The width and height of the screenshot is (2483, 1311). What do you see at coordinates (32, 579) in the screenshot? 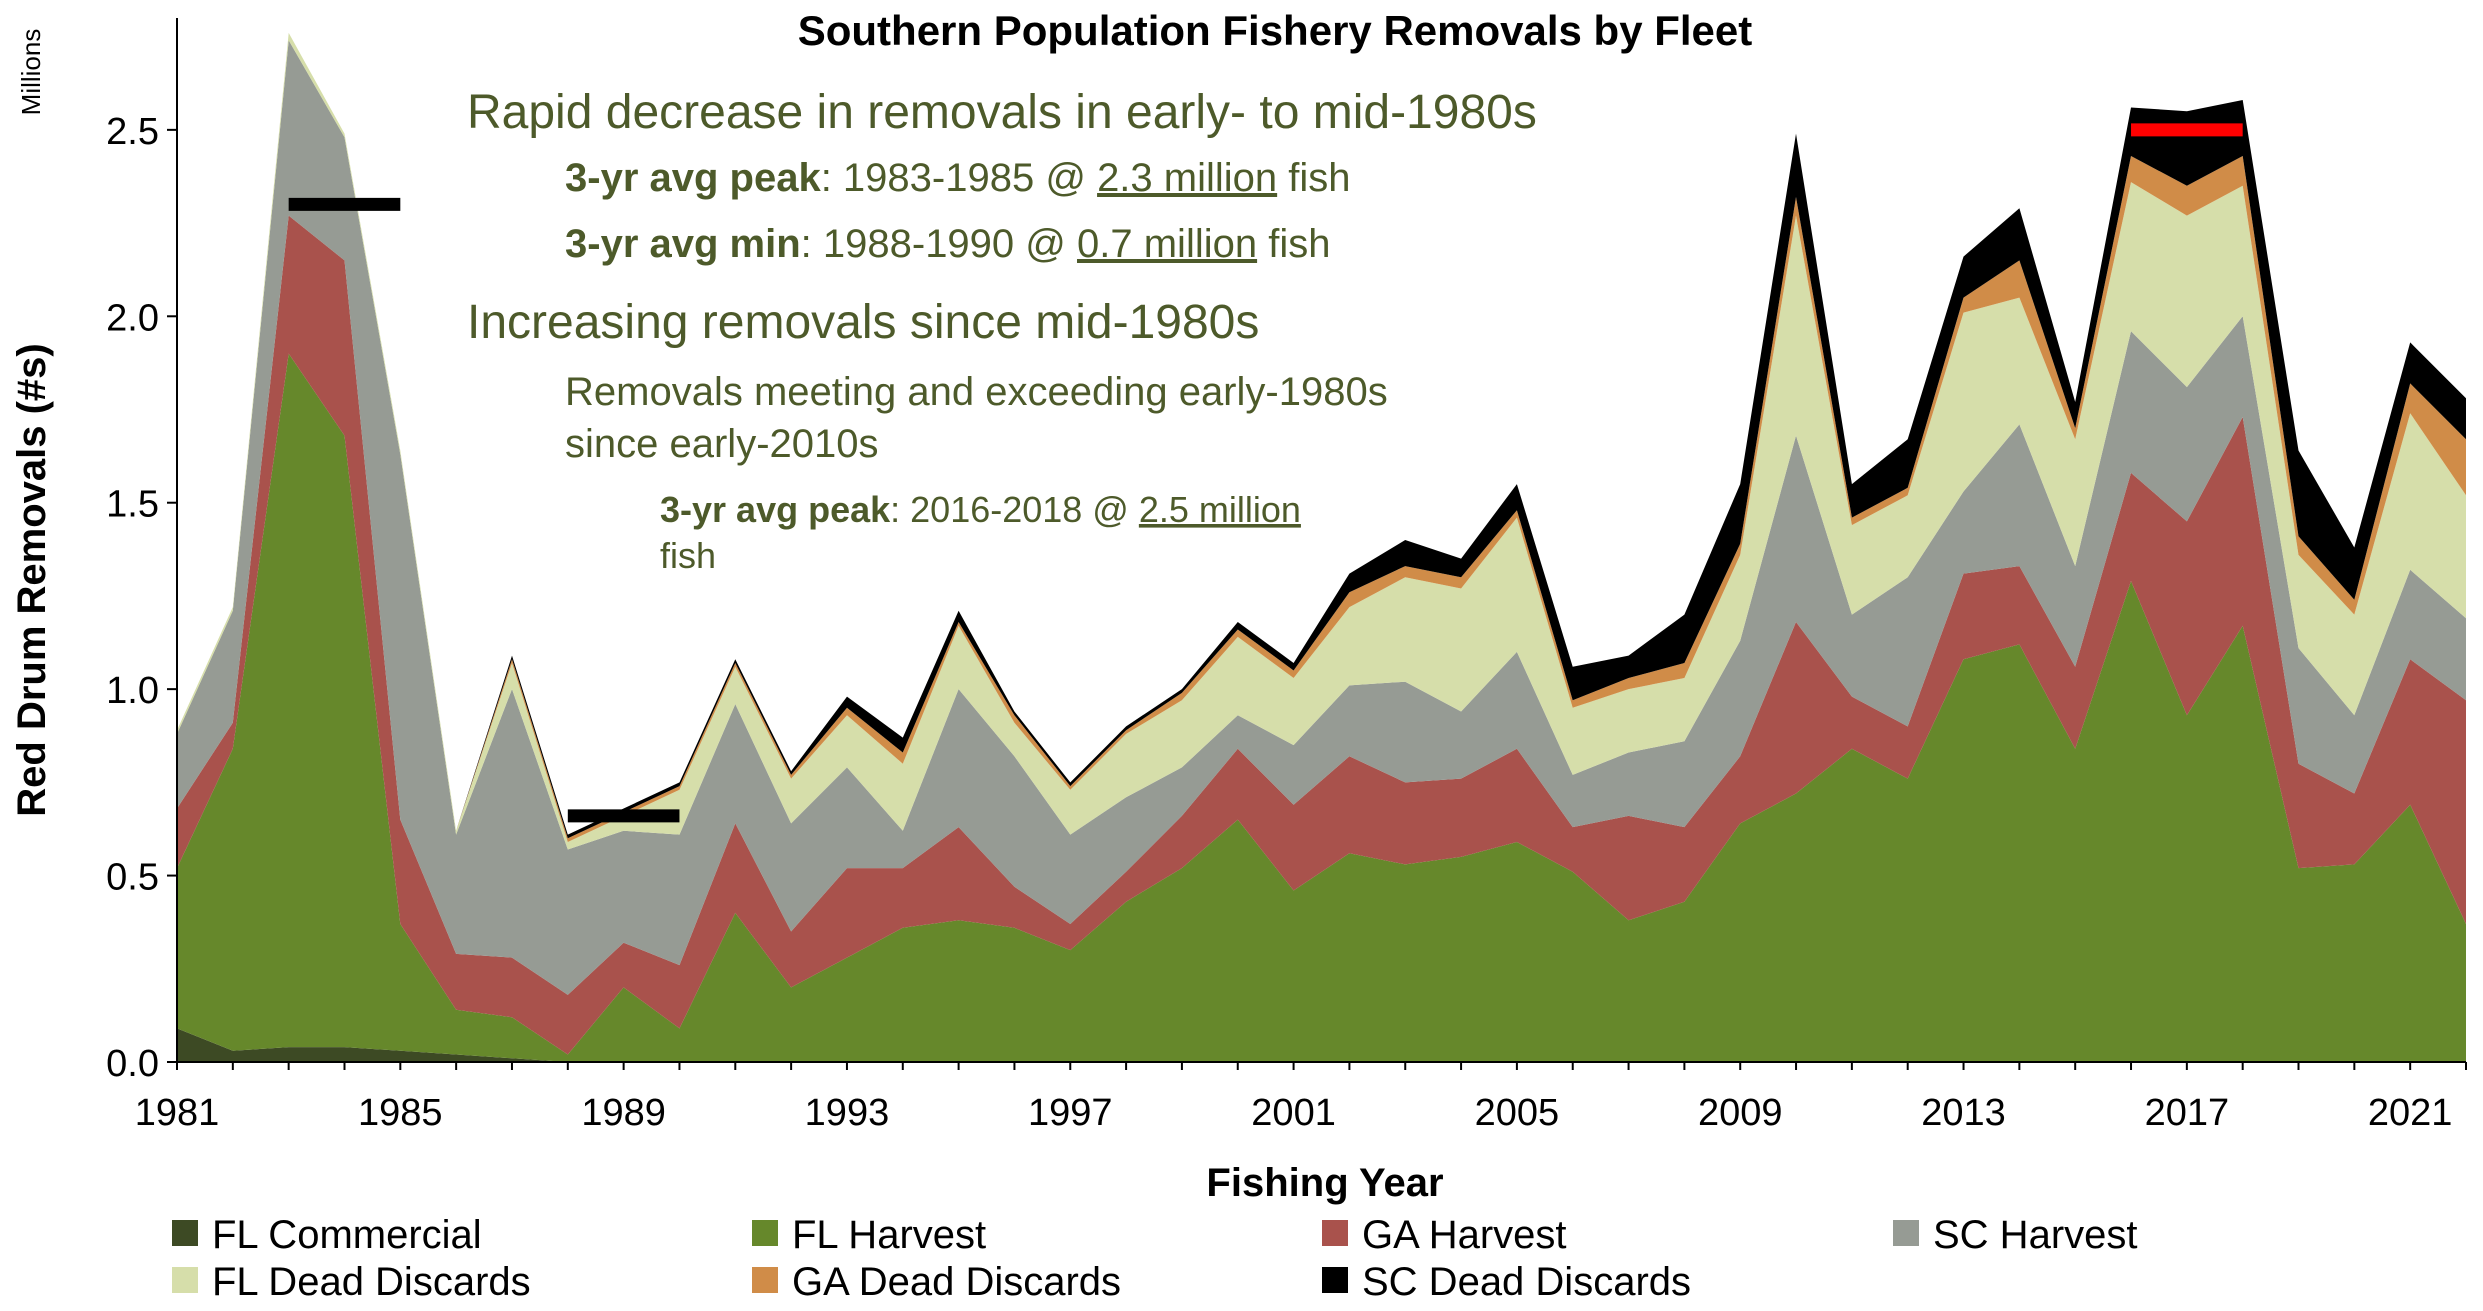
I see `y-axis-label: Red Drum Removals (#s)` at bounding box center [32, 579].